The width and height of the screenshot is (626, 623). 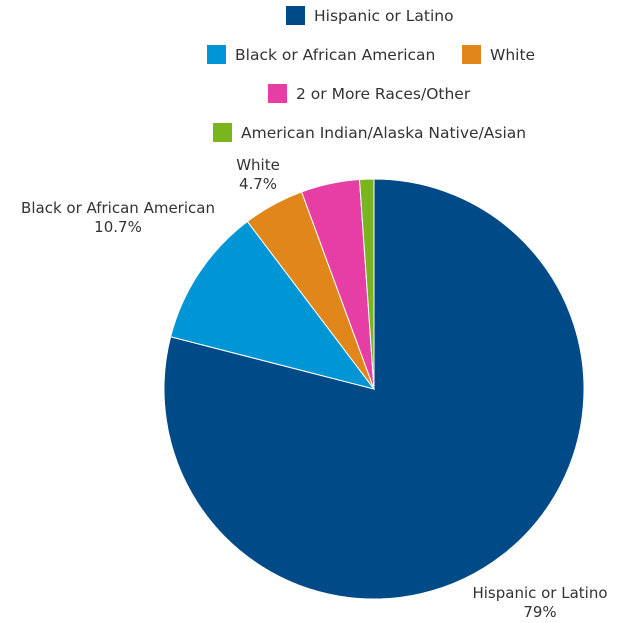 I want to click on legend-label-2-or-more-races-other: 2 or More Races/Other, so click(x=383, y=93).